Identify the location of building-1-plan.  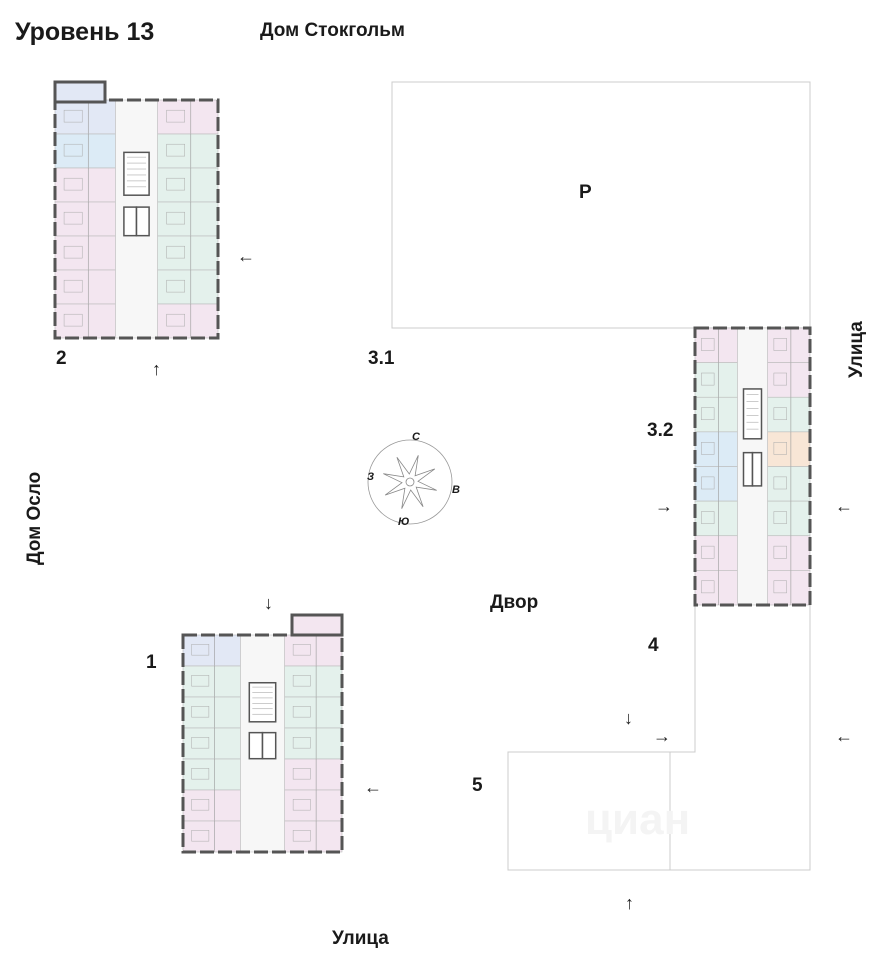
(262, 743).